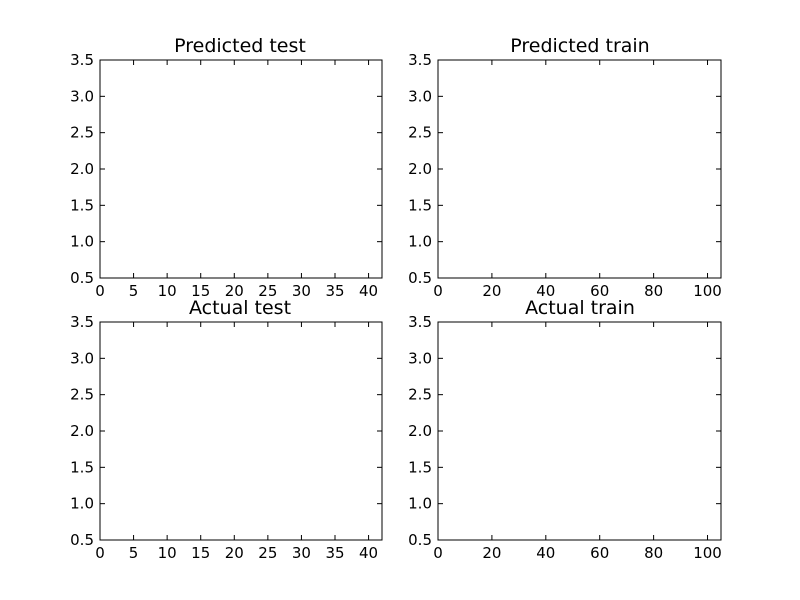 The height and width of the screenshot is (600, 800). Describe the element at coordinates (580, 308) in the screenshot. I see `panel-title: Actual train` at that location.